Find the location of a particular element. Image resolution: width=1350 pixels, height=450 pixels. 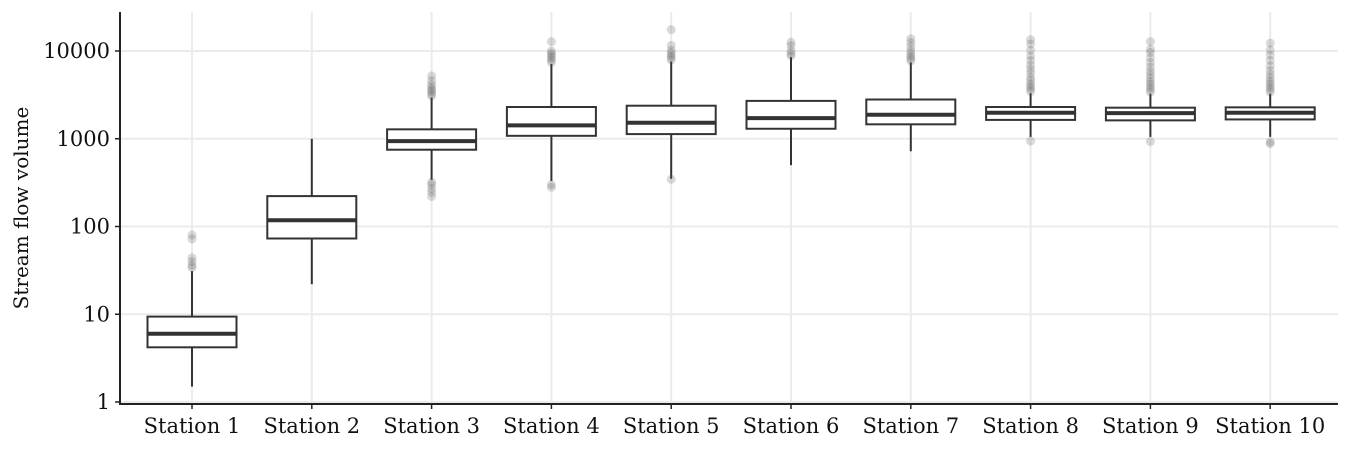

x-tick-label: Station 4 is located at coordinates (551, 426).